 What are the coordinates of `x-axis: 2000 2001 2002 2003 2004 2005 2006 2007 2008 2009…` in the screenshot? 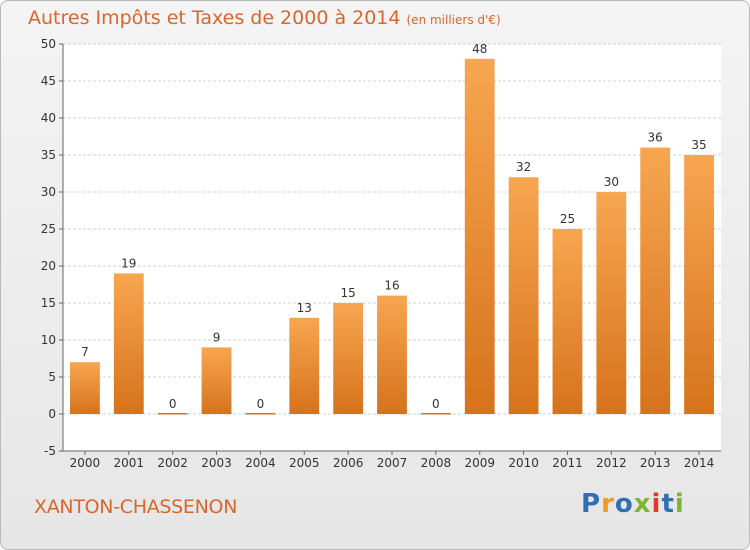 It's located at (392, 460).